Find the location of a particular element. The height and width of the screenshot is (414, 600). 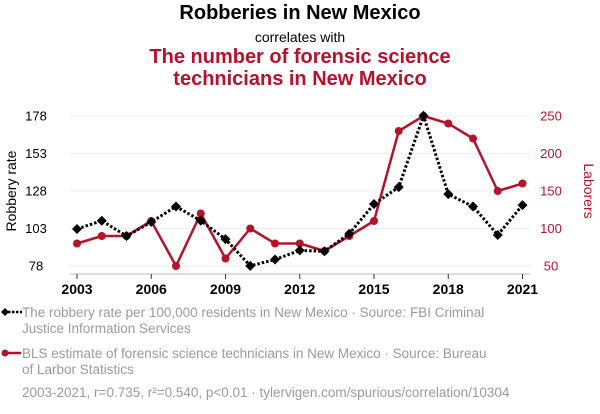

secondary-title-line1: The number of forensic science is located at coordinates (300, 57).